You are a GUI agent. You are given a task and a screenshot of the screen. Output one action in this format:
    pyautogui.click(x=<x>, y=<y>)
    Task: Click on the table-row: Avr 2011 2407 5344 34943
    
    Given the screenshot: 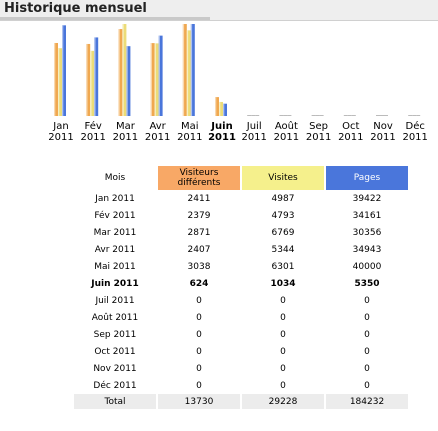 What is the action you would take?
    pyautogui.click(x=241, y=249)
    